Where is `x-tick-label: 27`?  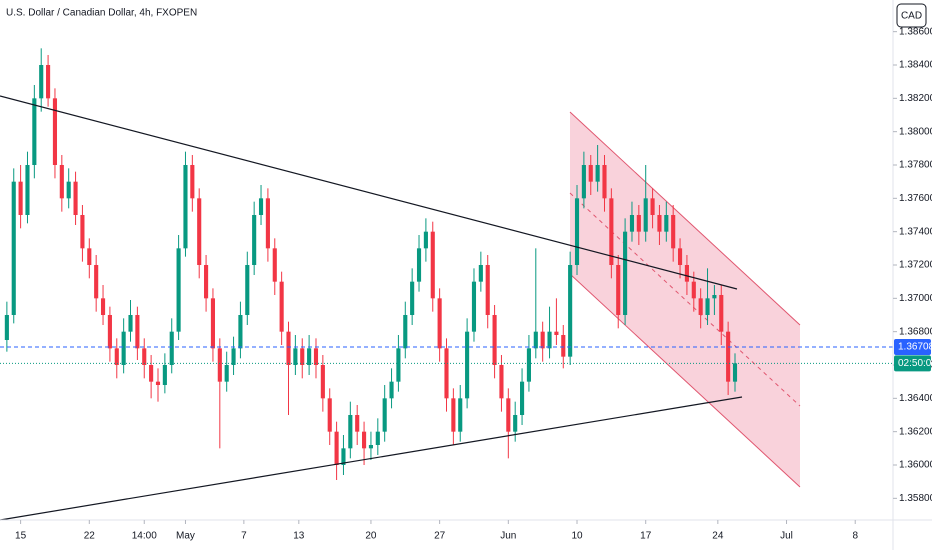 x-tick-label: 27 is located at coordinates (440, 536).